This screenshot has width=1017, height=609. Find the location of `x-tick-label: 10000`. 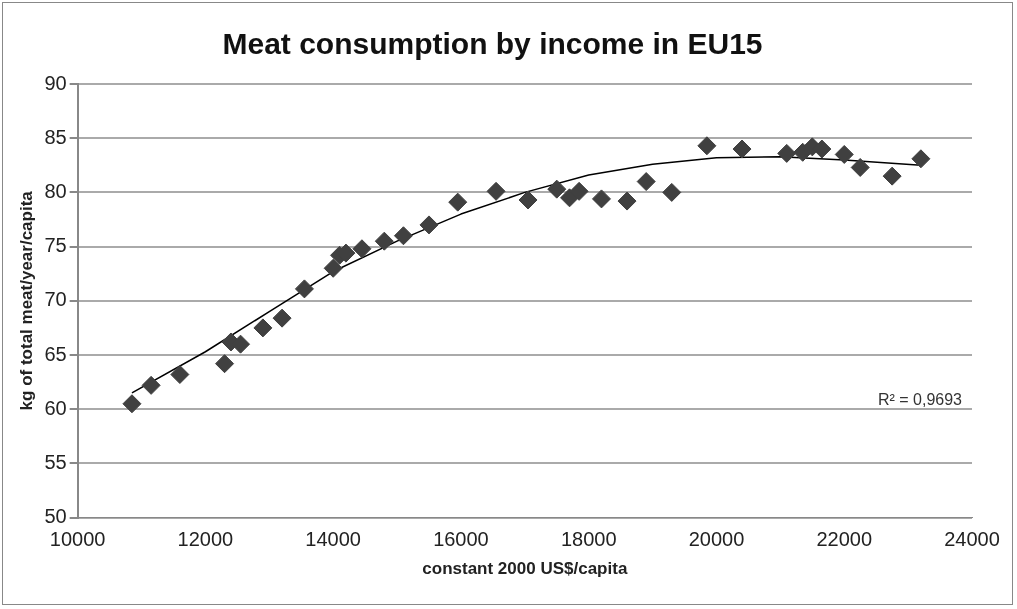

x-tick-label: 10000 is located at coordinates (77, 539).